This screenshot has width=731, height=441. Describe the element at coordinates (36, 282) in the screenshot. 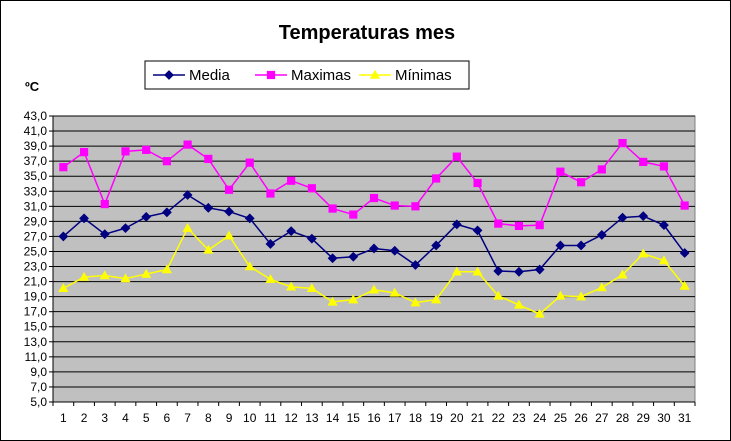

I see `y-tick-label: 21,0` at that location.